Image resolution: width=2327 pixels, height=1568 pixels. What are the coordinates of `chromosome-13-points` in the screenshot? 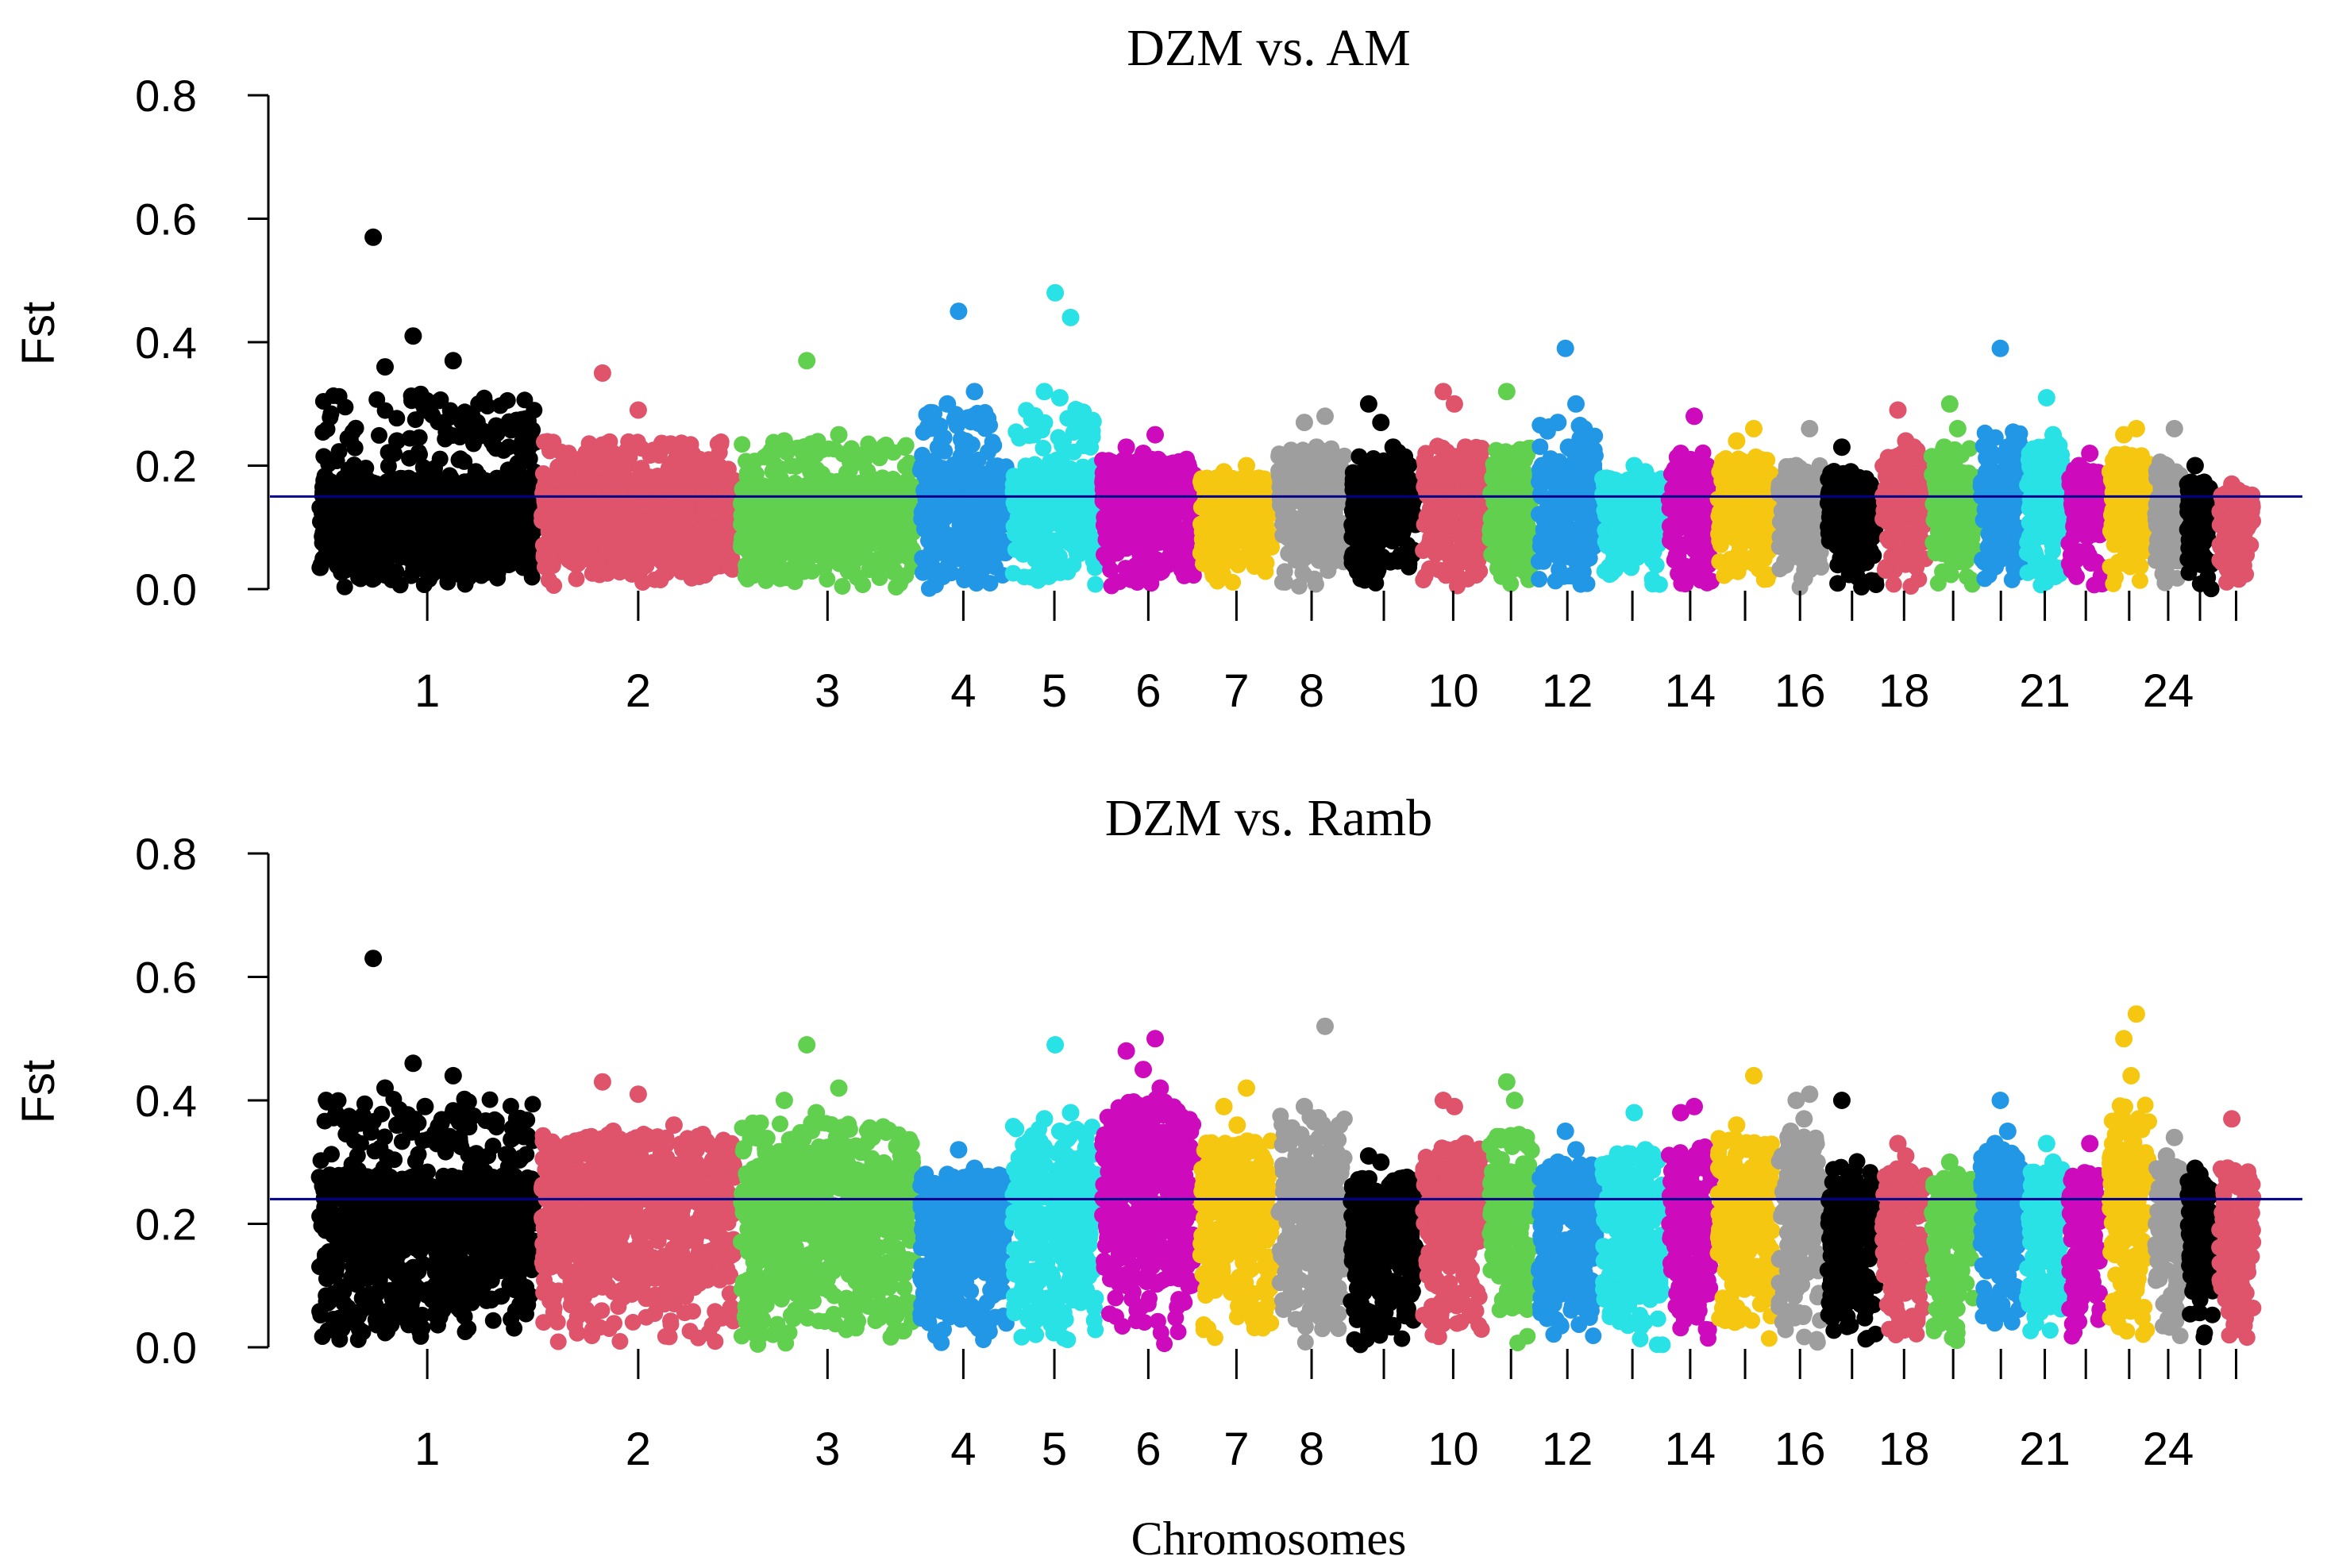 It's located at (1632, 525).